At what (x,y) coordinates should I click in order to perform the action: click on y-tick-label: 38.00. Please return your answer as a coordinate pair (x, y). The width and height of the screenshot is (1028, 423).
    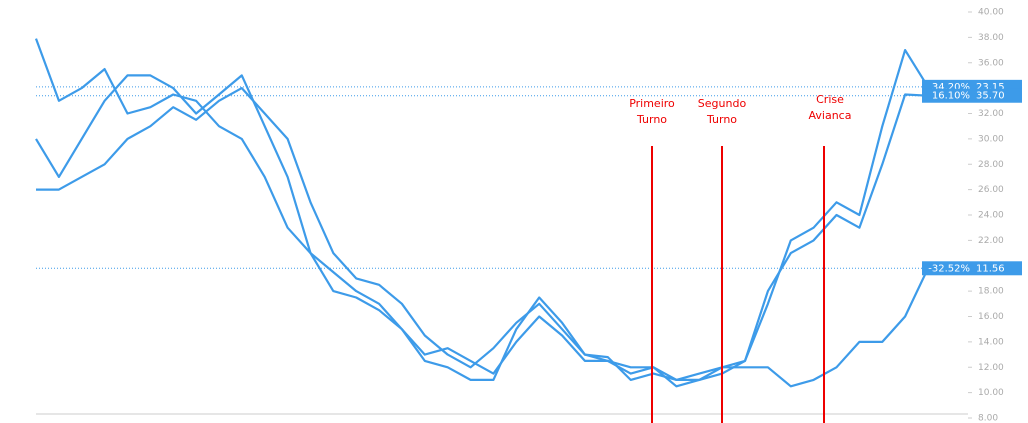
    Looking at the image, I should click on (991, 38).